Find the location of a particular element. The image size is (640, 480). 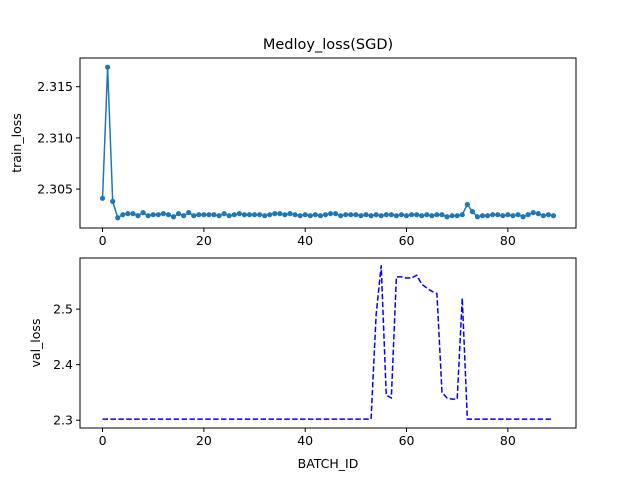

val-loss-x-tick-label: 40 is located at coordinates (305, 440).